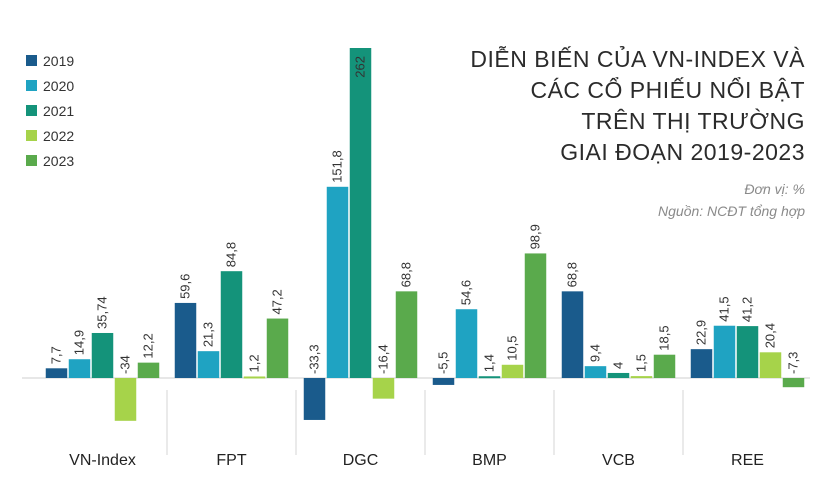 The image size is (835, 477). Describe the element at coordinates (489, 460) in the screenshot. I see `category-label: BMP` at that location.